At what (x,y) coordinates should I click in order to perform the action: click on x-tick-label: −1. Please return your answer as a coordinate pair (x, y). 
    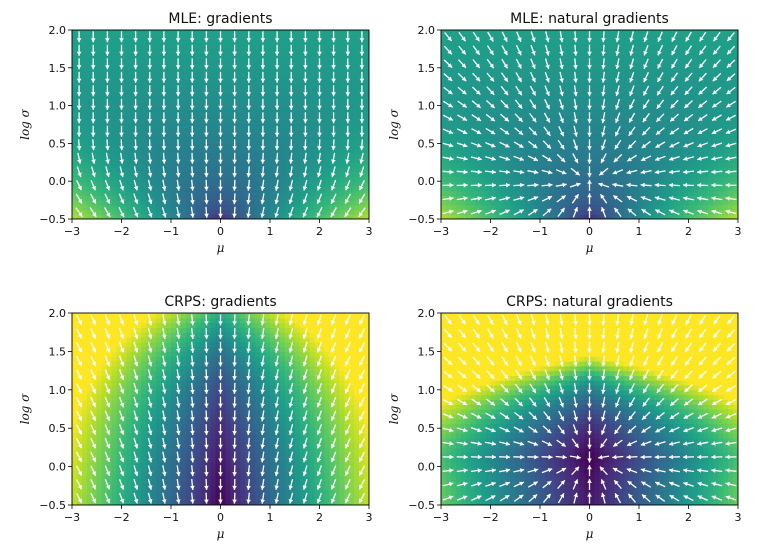
    Looking at the image, I should click on (540, 517).